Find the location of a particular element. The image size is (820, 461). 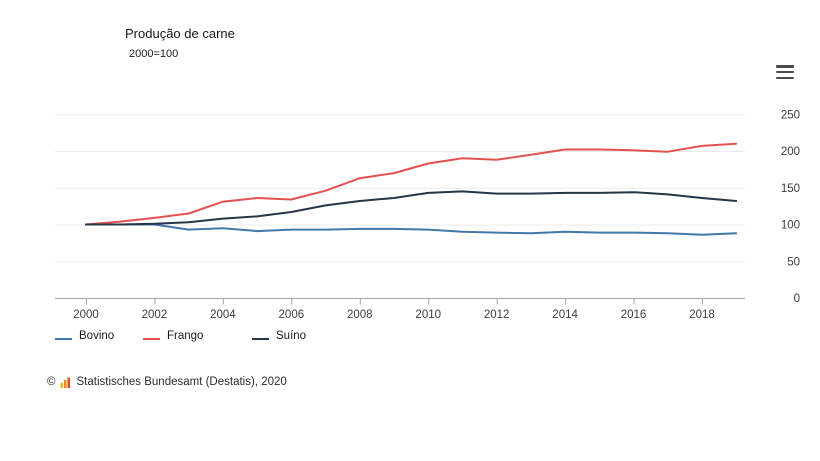

chart-title: Produção de carne is located at coordinates (180, 33).